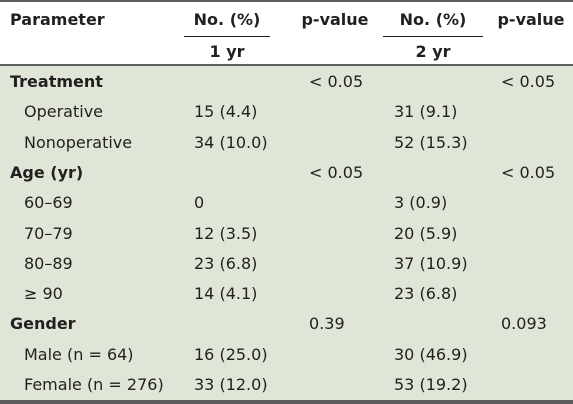 The width and height of the screenshot is (573, 404). What do you see at coordinates (433, 19) in the screenshot?
I see `header-no-pct-2yr: No. (%)` at bounding box center [433, 19].